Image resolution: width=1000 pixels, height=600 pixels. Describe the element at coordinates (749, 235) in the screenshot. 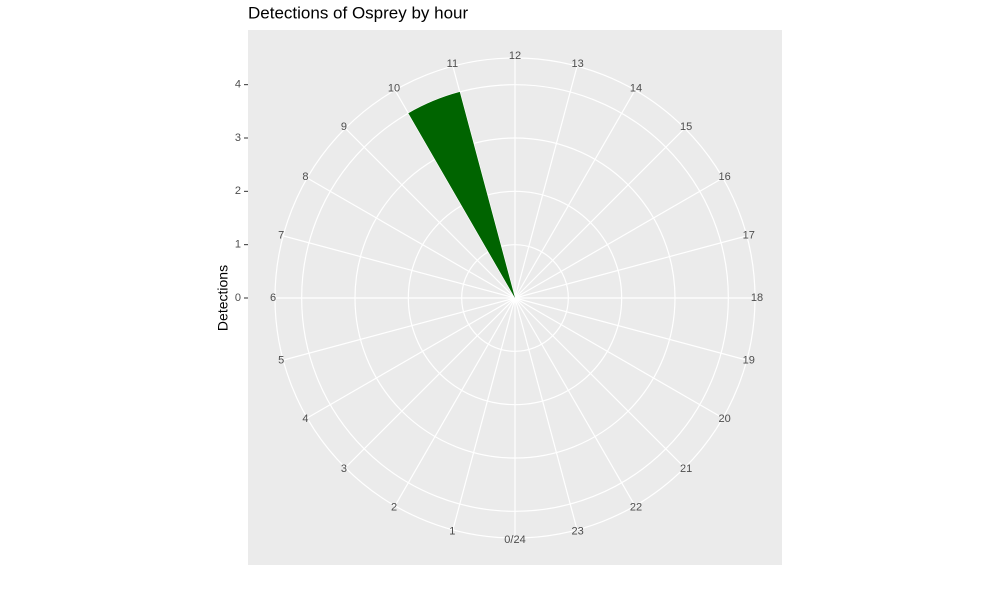

I see `x-tick-label: 17` at that location.